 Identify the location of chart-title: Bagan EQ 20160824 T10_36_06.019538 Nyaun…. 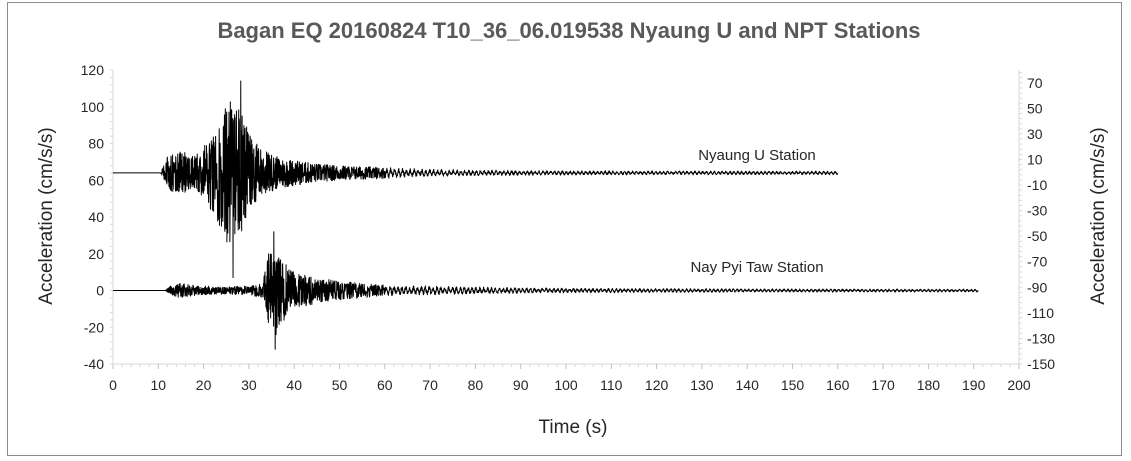
(568, 30).